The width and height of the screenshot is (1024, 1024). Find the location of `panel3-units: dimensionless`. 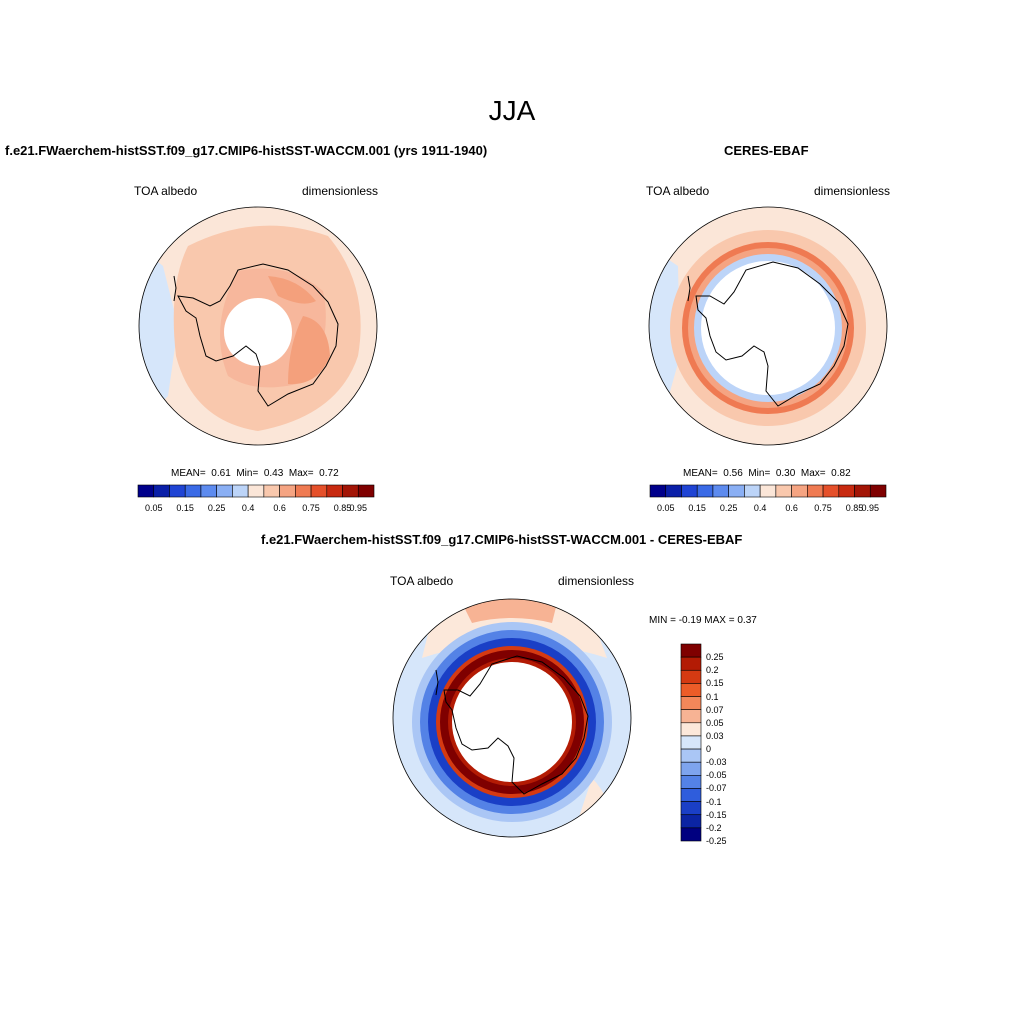

panel3-units: dimensionless is located at coordinates (596, 581).